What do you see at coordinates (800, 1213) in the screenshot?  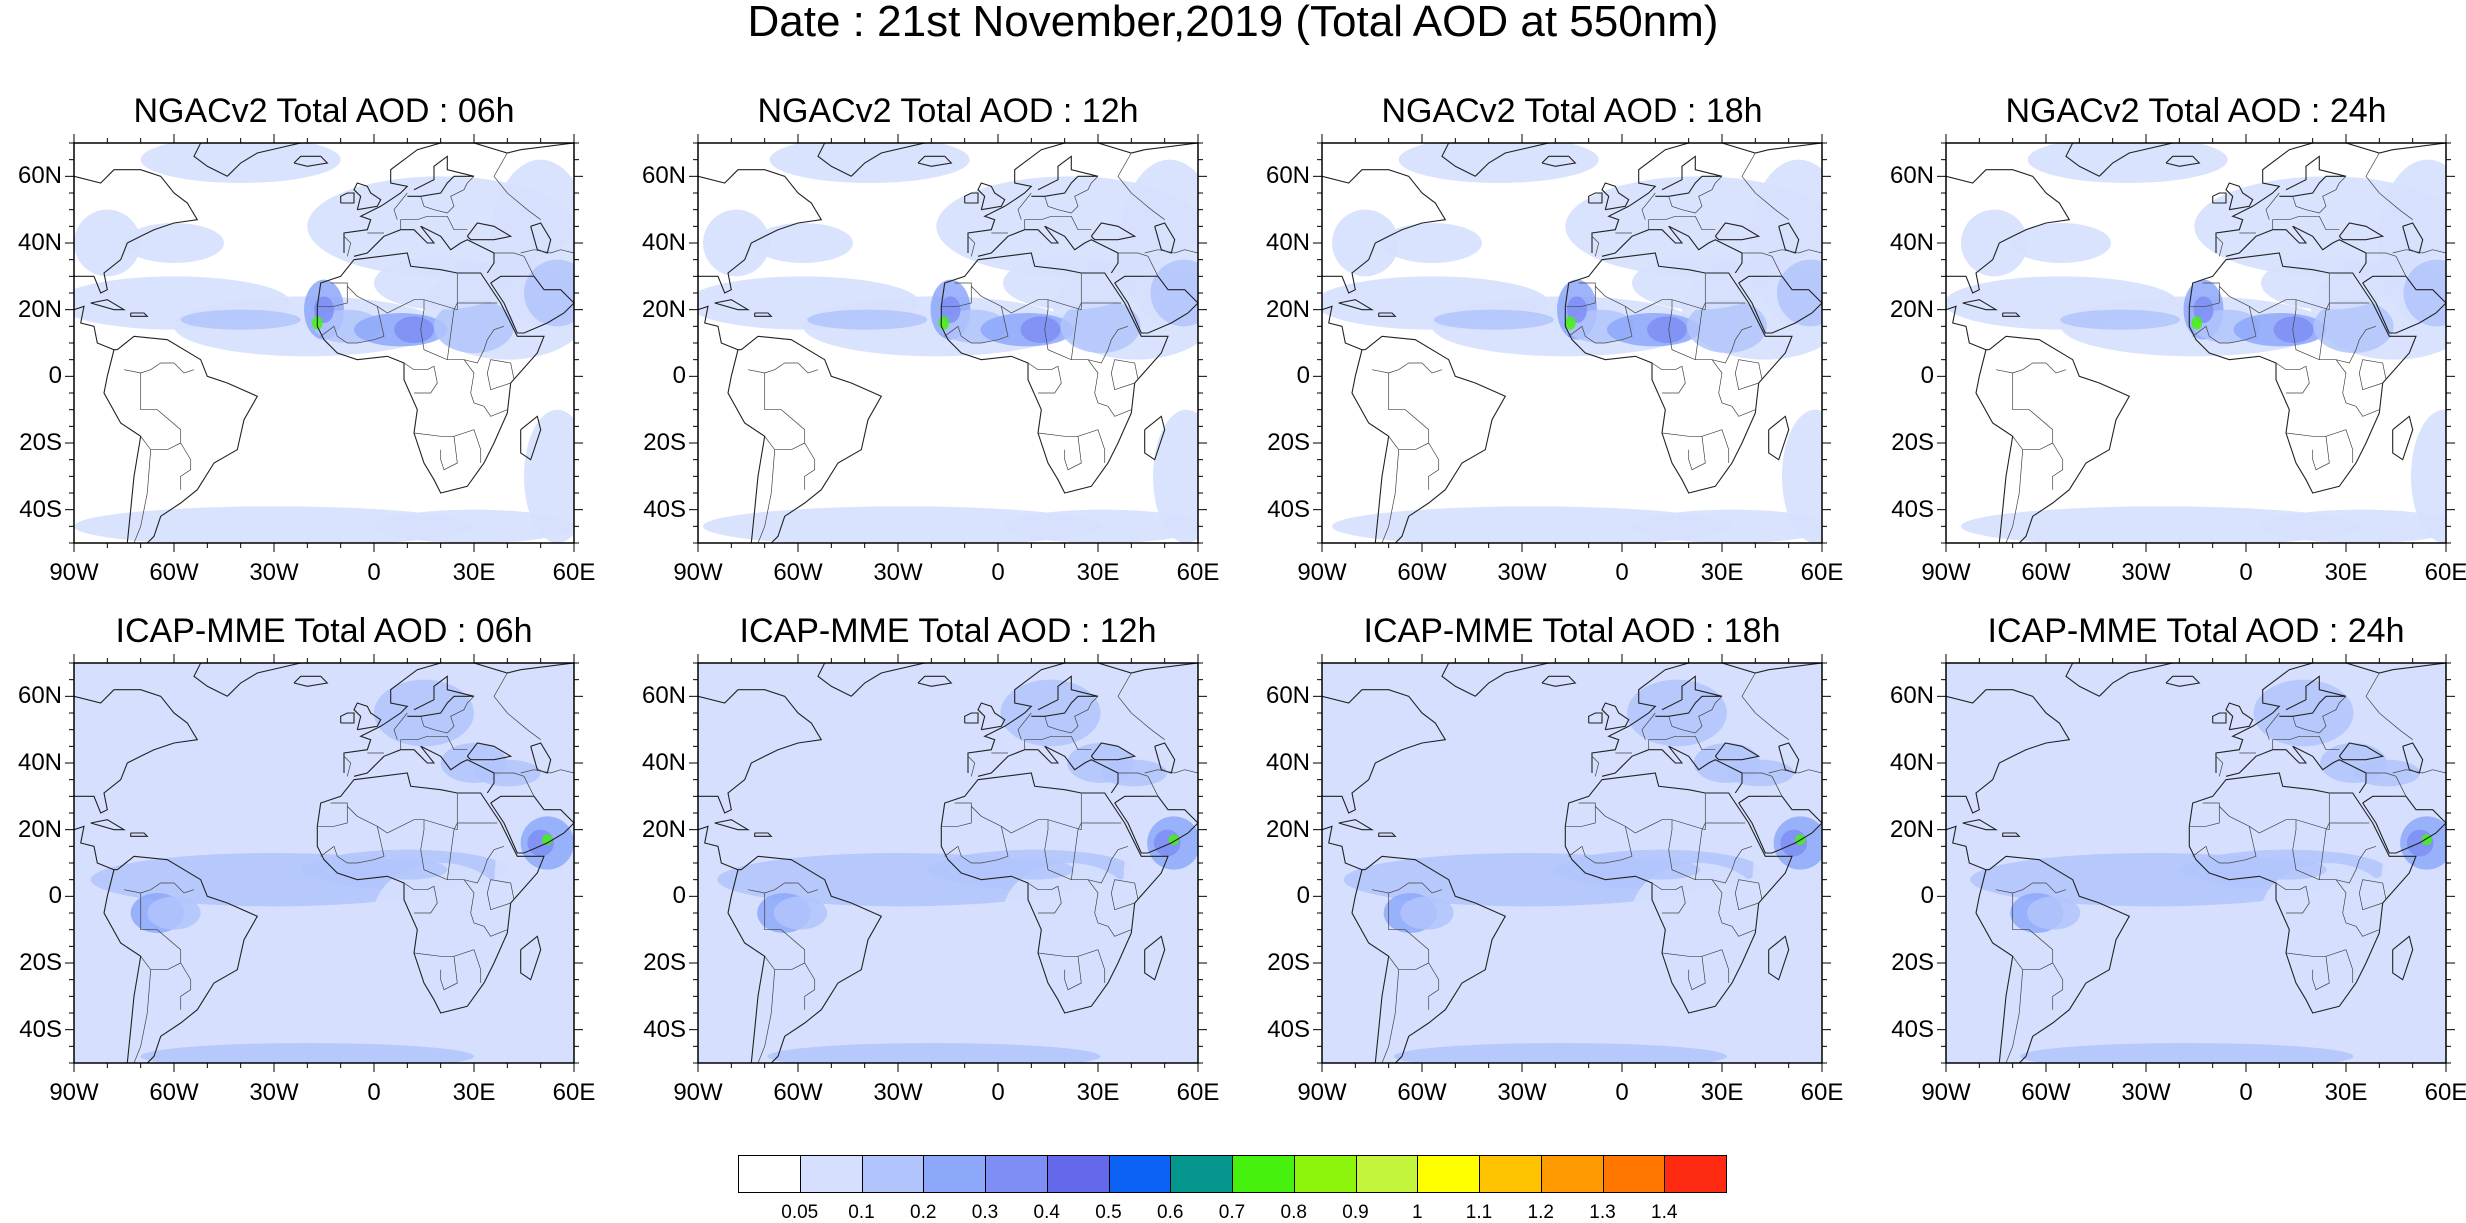 I see `colorbar-label: 0.05` at bounding box center [800, 1213].